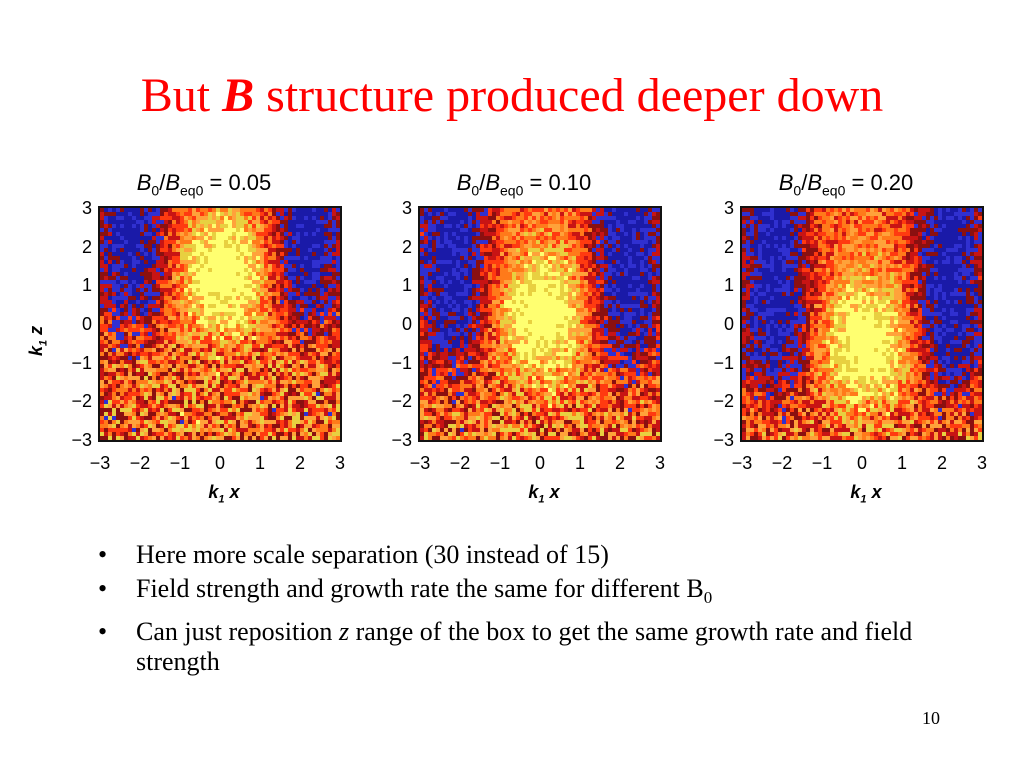  Describe the element at coordinates (475, 190) in the screenshot. I see `panel-title-part: 0` at that location.